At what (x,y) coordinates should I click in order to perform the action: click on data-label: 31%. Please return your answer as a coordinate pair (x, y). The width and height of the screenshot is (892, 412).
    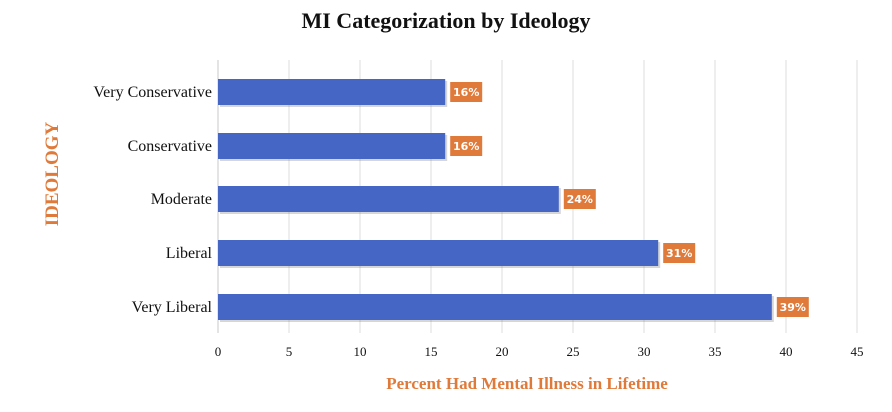
    Looking at the image, I should click on (679, 253).